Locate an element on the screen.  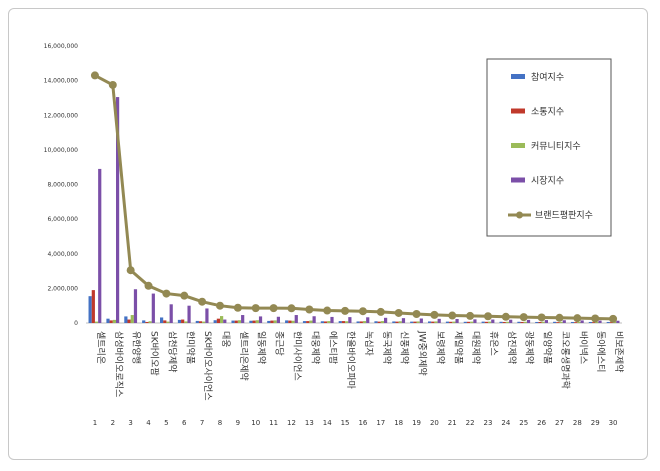
category-label: 일양약품 is located at coordinates (548, 347).